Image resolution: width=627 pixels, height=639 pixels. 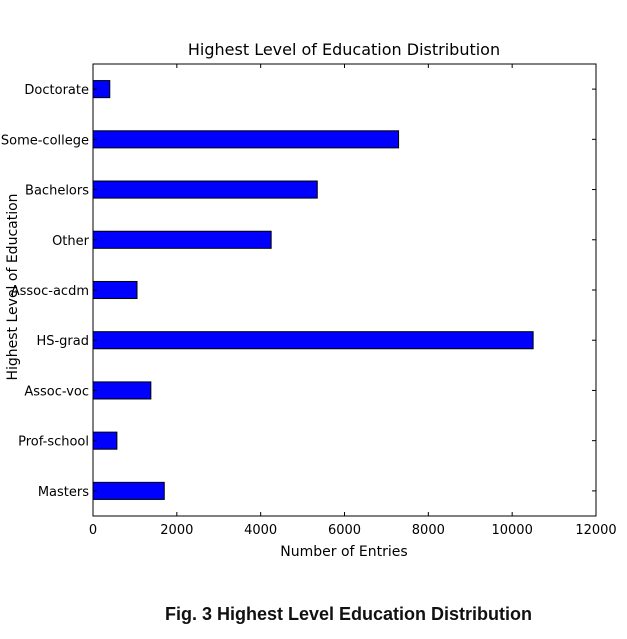 What do you see at coordinates (511, 530) in the screenshot?
I see `x-tick-label: 10000` at bounding box center [511, 530].